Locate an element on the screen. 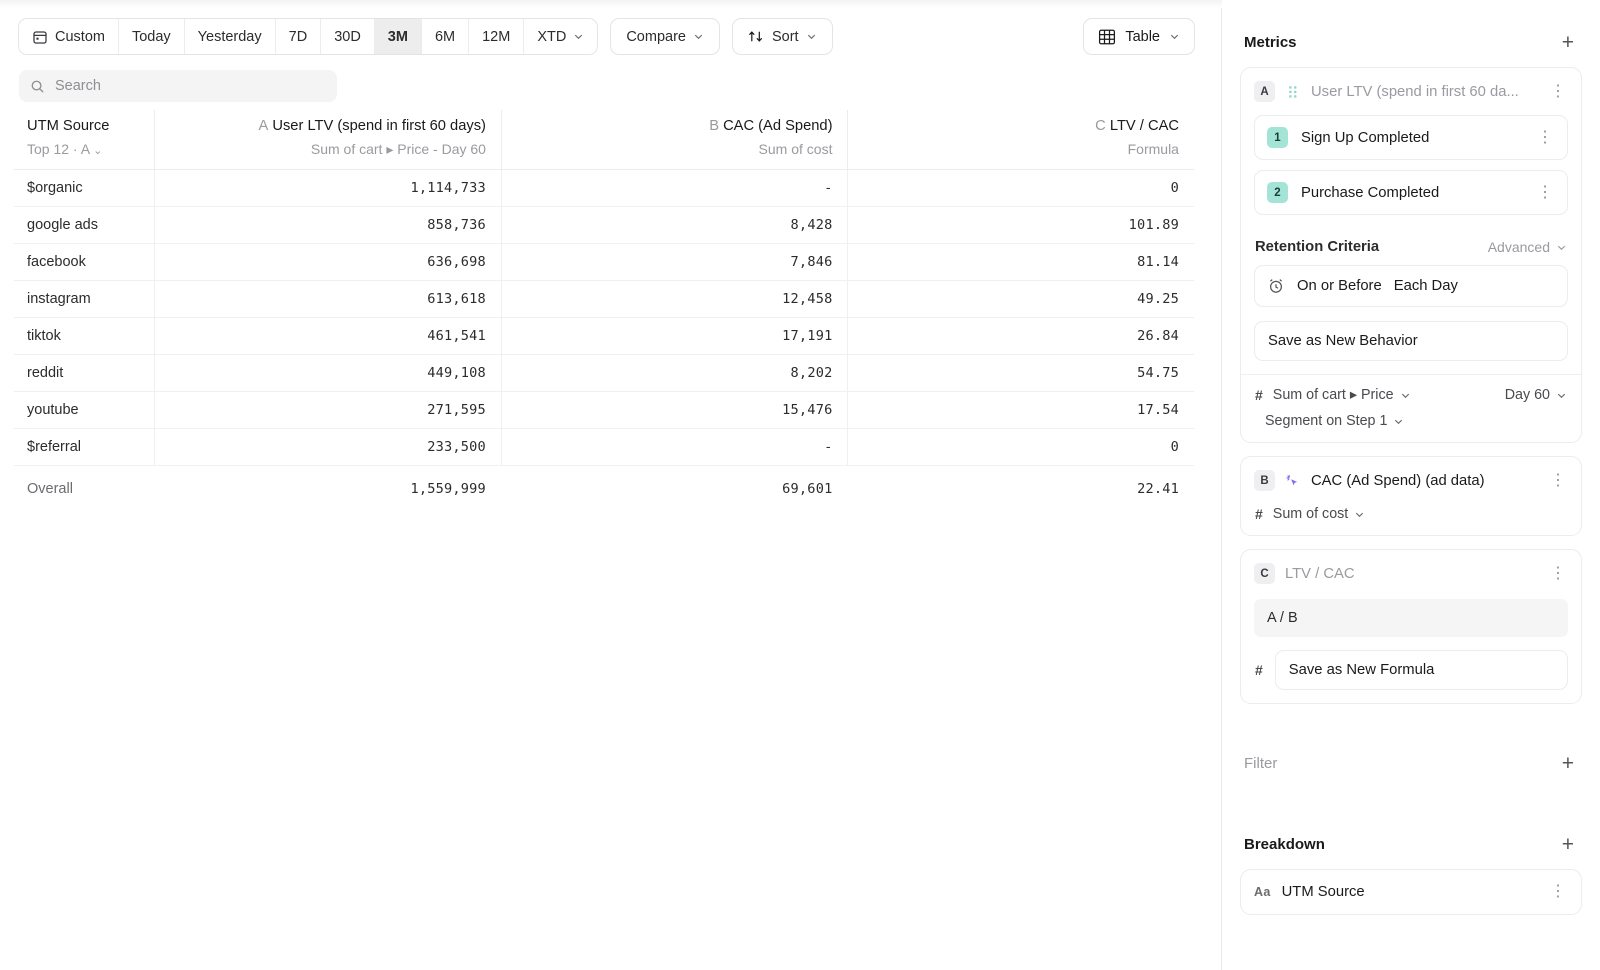 Image resolution: width=1600 pixels, height=970 pixels. cell-cac: 8,428 is located at coordinates (674, 225).